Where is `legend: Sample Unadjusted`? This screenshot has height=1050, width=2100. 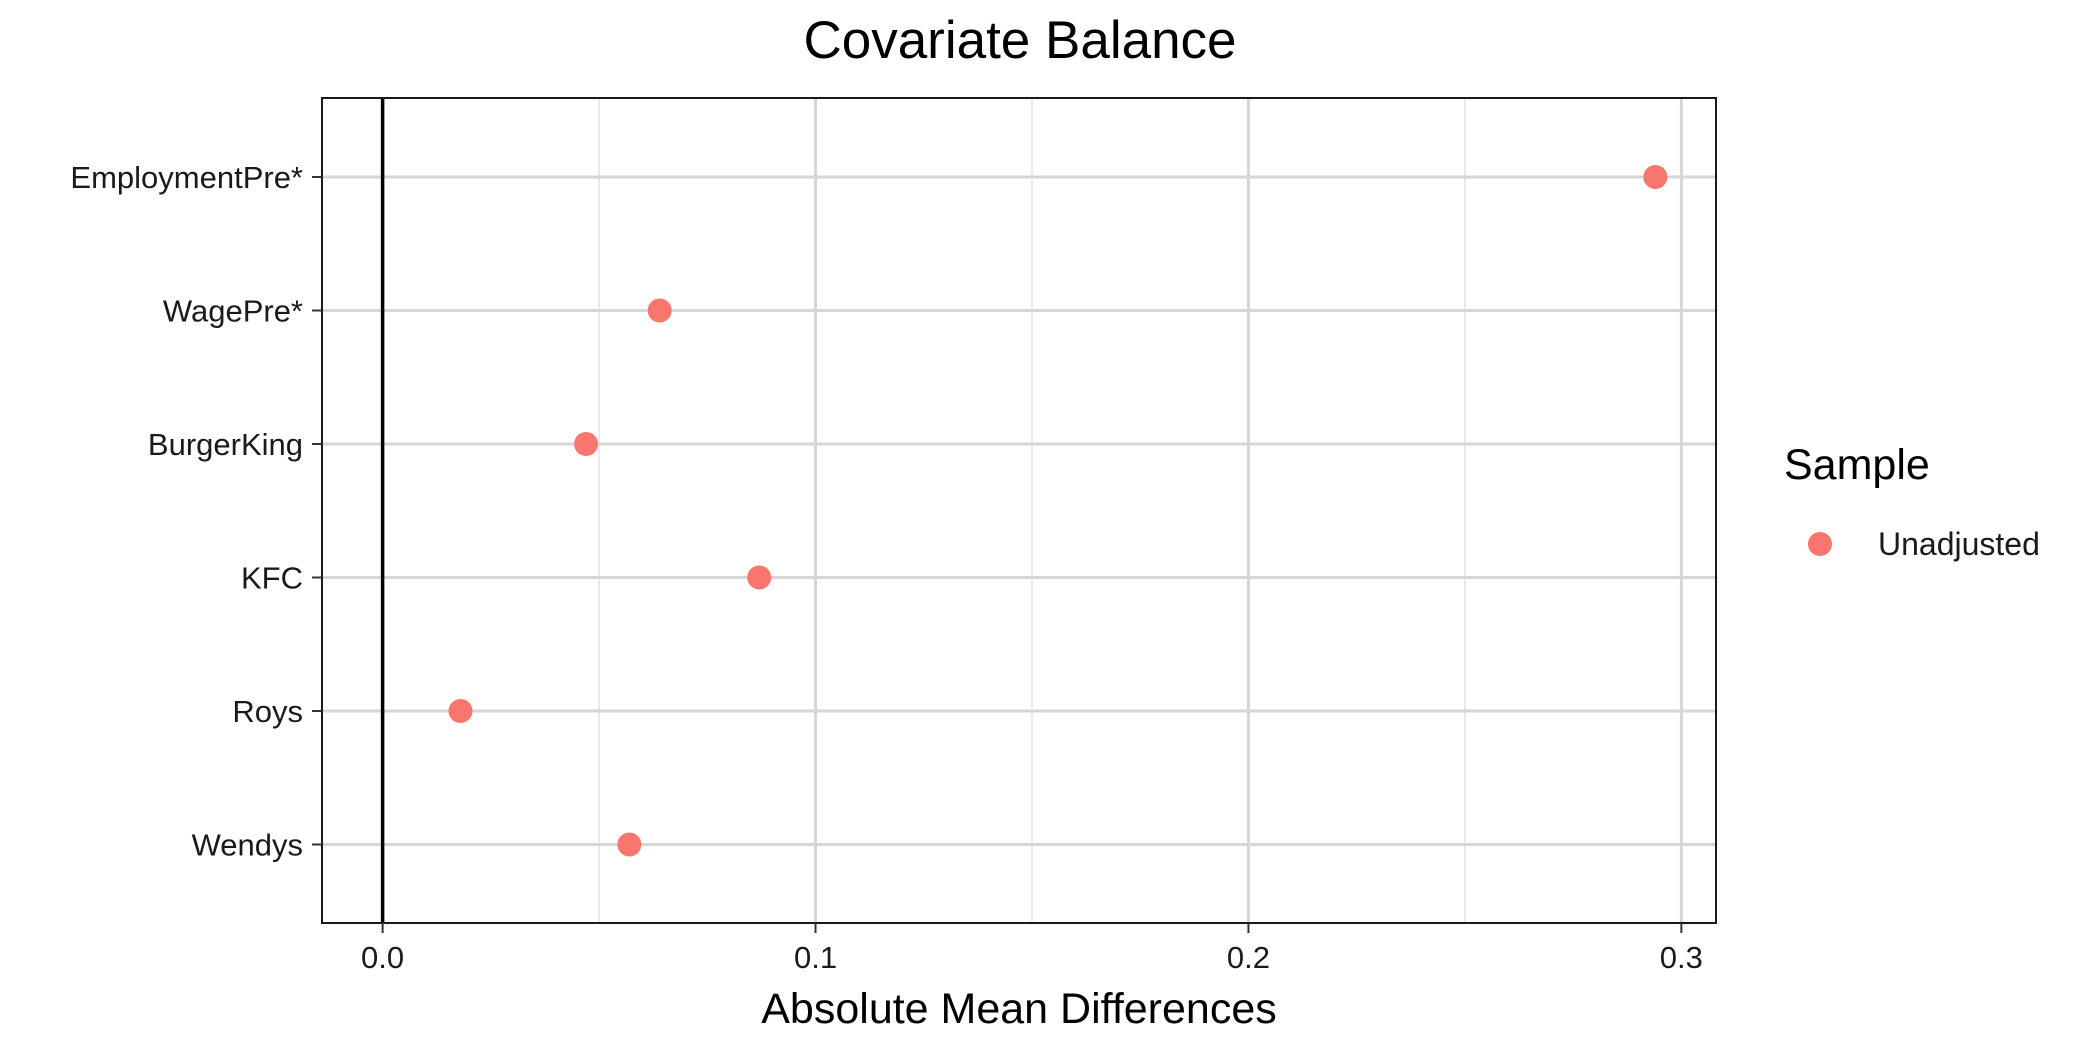
legend: Sample Unadjusted is located at coordinates (1912, 501).